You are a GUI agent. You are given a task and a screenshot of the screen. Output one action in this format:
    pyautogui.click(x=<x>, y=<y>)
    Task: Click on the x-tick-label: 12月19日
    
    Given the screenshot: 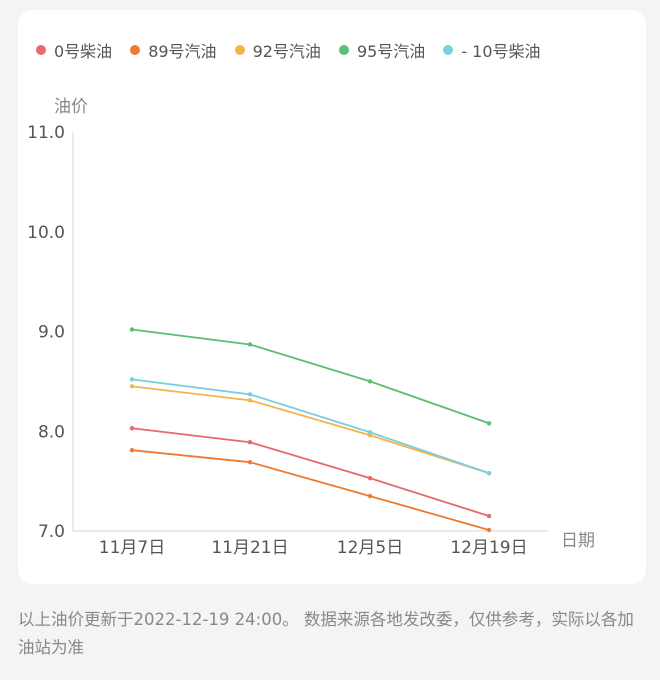 What is the action you would take?
    pyautogui.click(x=488, y=548)
    